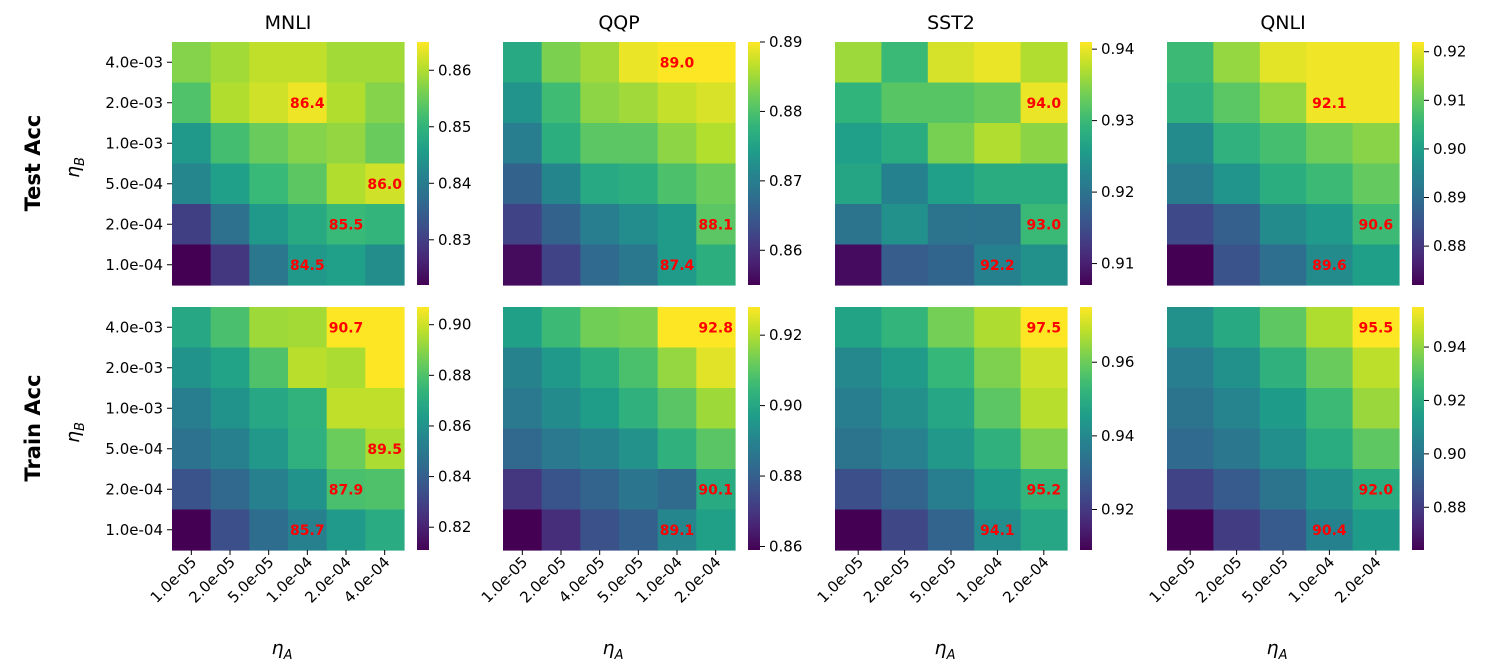 This screenshot has width=1495, height=671. I want to click on heatmap-panel: 94.0 93.0 92.2 SST2 0.94 0.93 0.92 0.91, so click(984, 149).